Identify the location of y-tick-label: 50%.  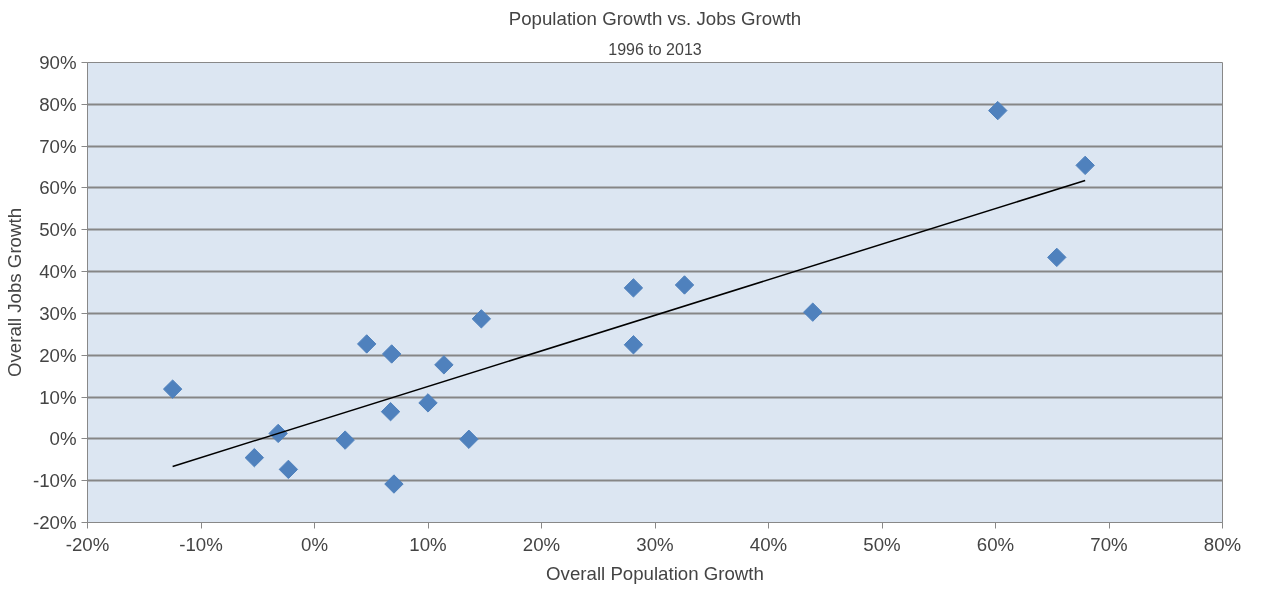
(58, 230).